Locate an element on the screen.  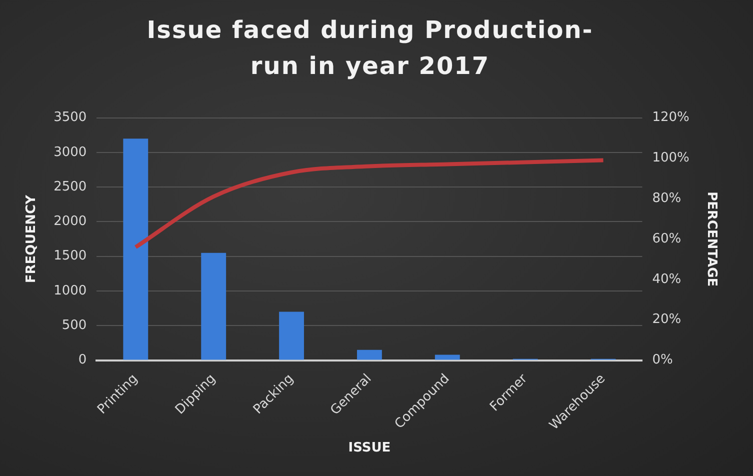
y2-tick-label: 100% is located at coordinates (671, 158).